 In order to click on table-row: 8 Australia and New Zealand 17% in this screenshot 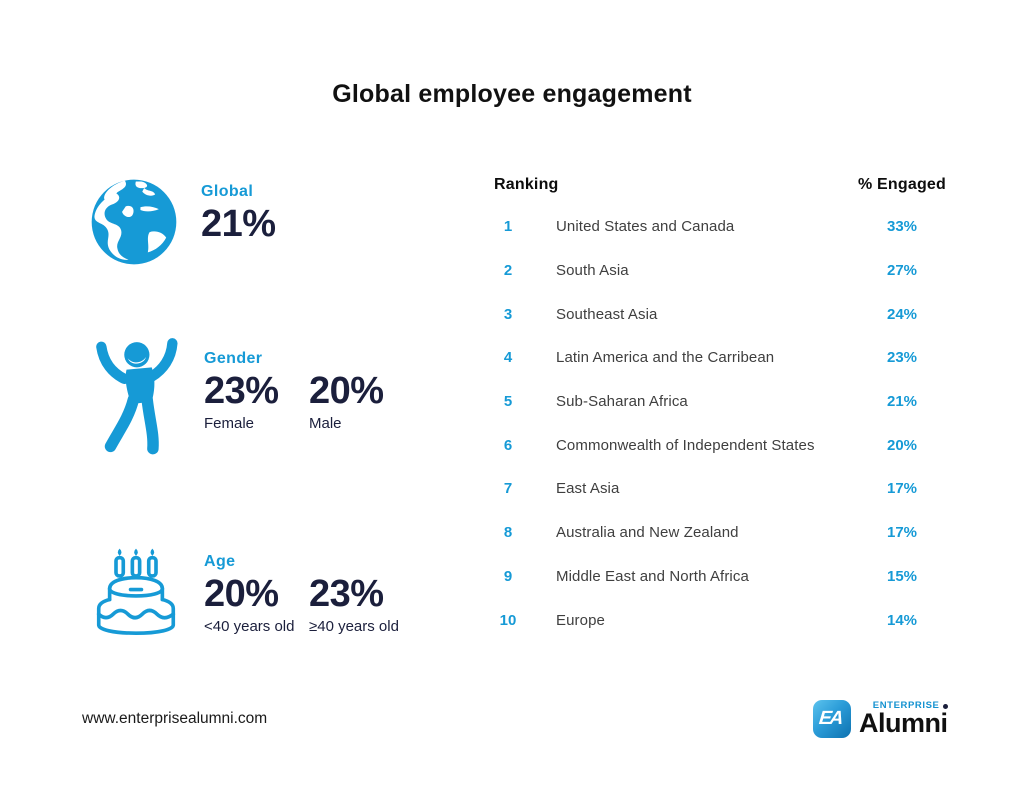, I will do `click(720, 533)`.